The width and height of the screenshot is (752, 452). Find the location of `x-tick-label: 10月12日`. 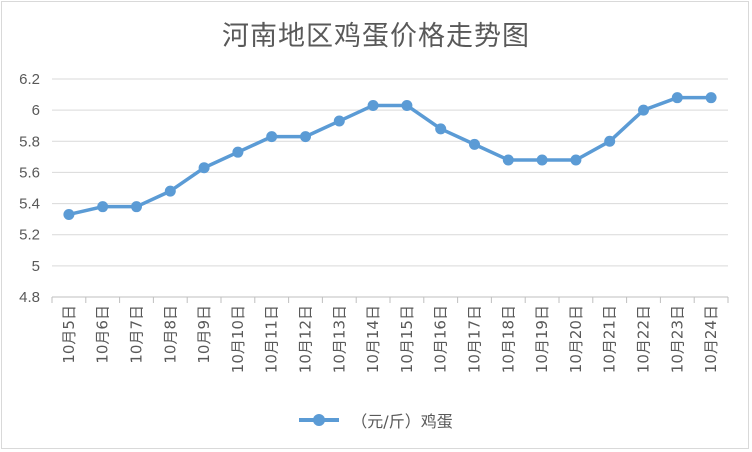

x-tick-label: 10月12日 is located at coordinates (306, 339).